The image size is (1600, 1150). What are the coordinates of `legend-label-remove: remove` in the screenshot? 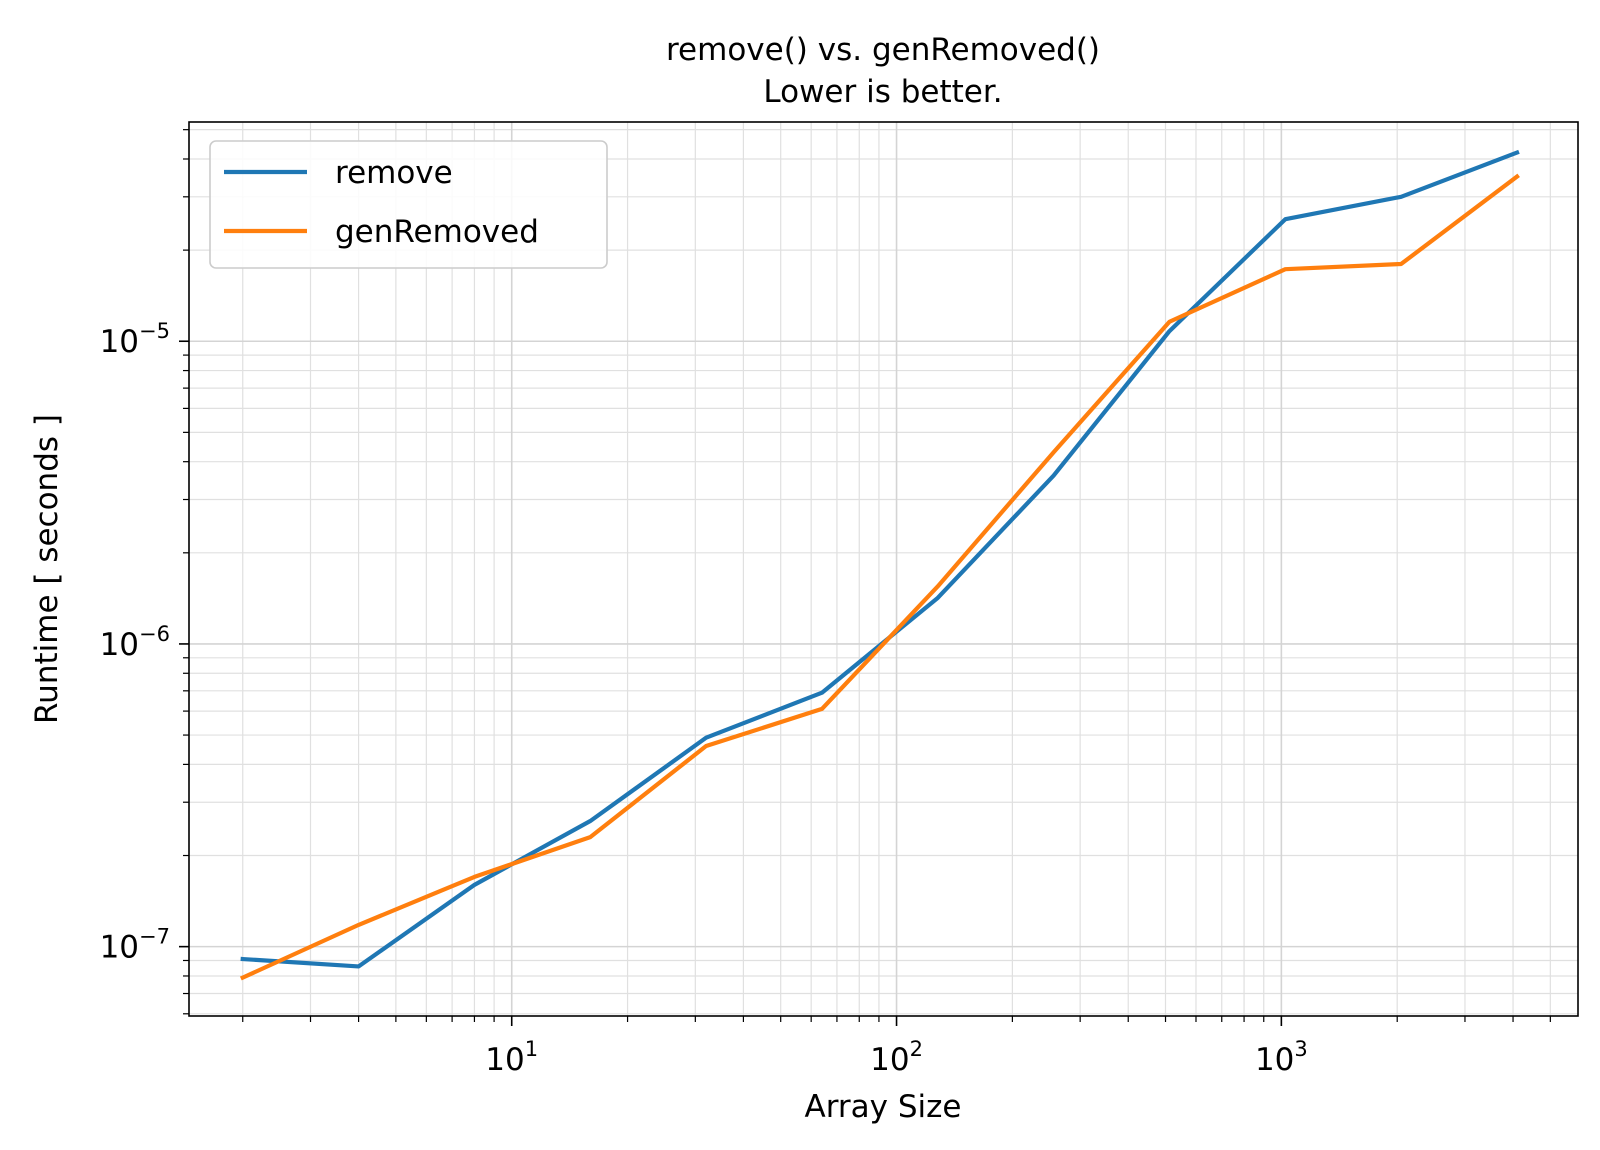 It's located at (394, 173).